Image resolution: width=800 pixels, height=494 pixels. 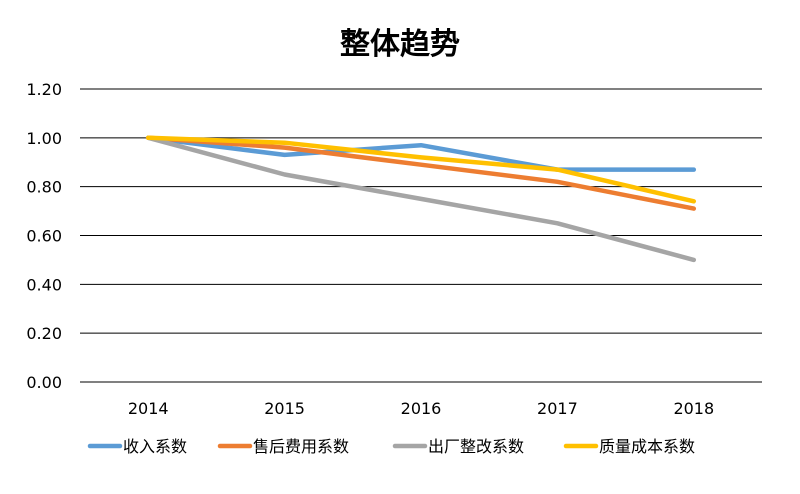 I want to click on y-axis-ticks: 0.00 0.20 0.40 0.60 0.80 1.00 1.20, so click(x=44, y=236).